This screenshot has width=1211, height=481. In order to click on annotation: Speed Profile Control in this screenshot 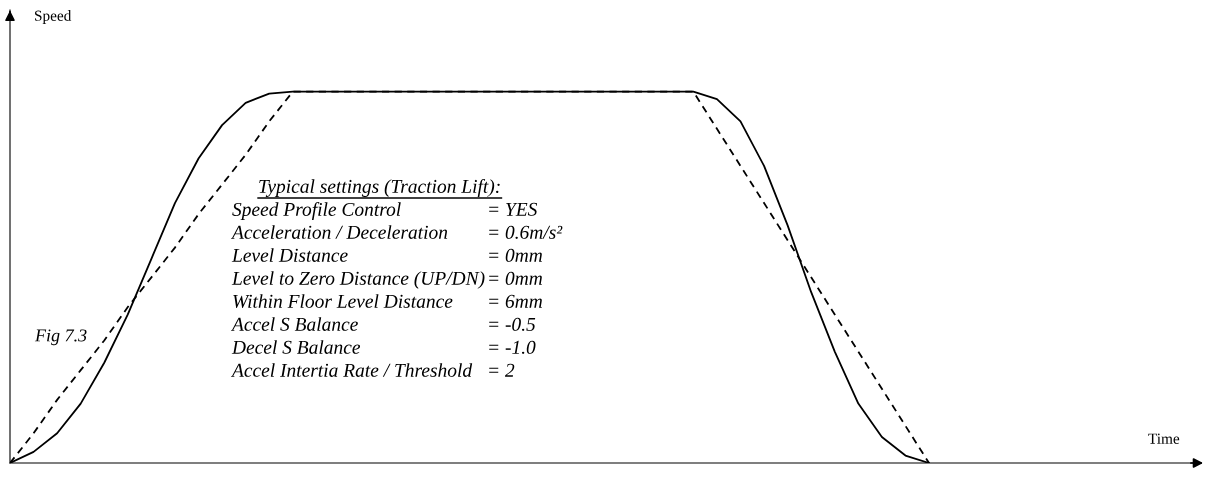, I will do `click(316, 211)`.